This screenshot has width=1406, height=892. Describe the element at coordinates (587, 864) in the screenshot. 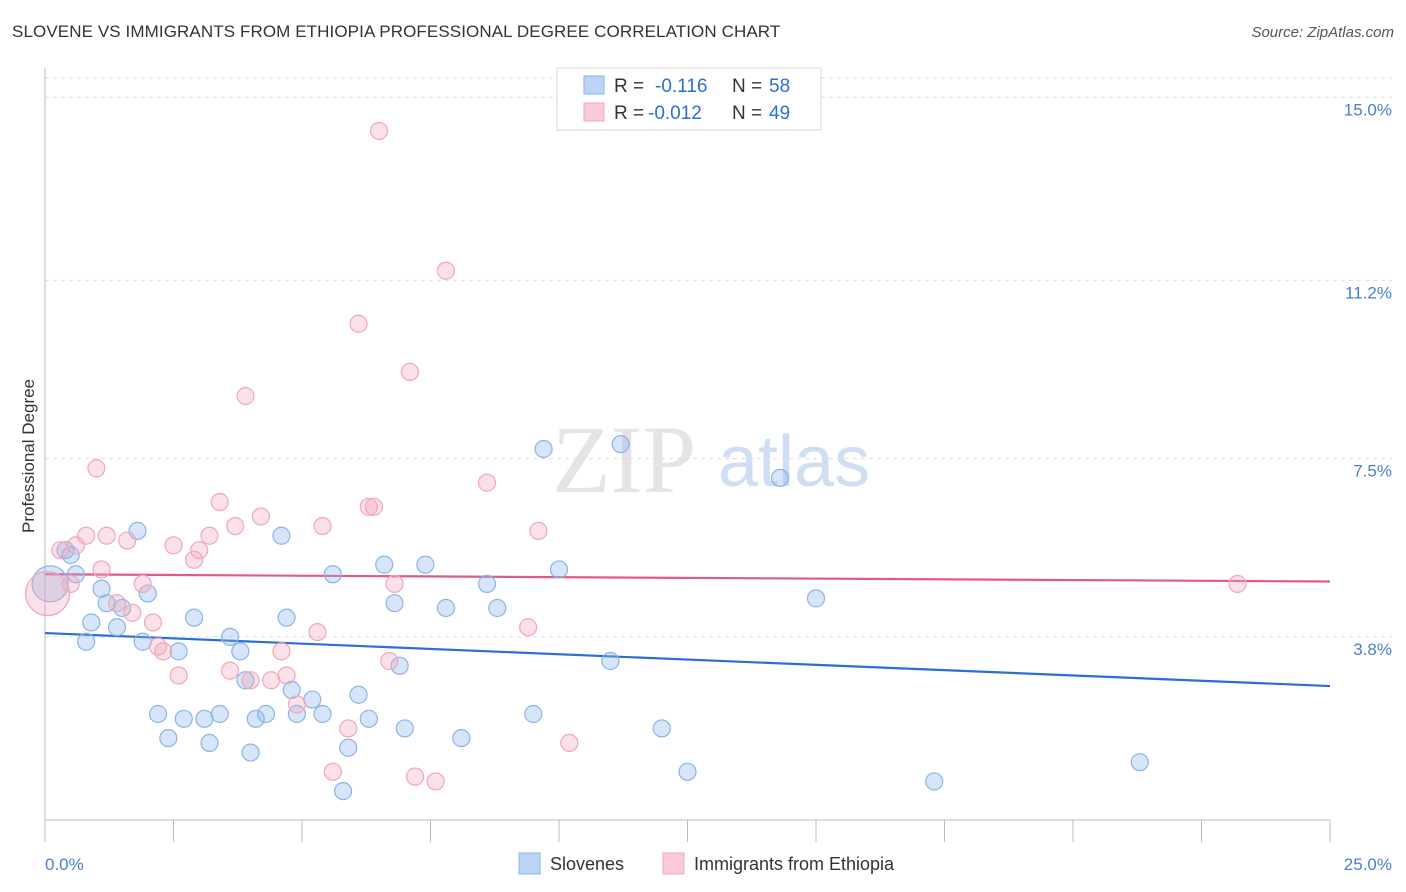

I see `legend-label-slovenes: Slovenes` at that location.